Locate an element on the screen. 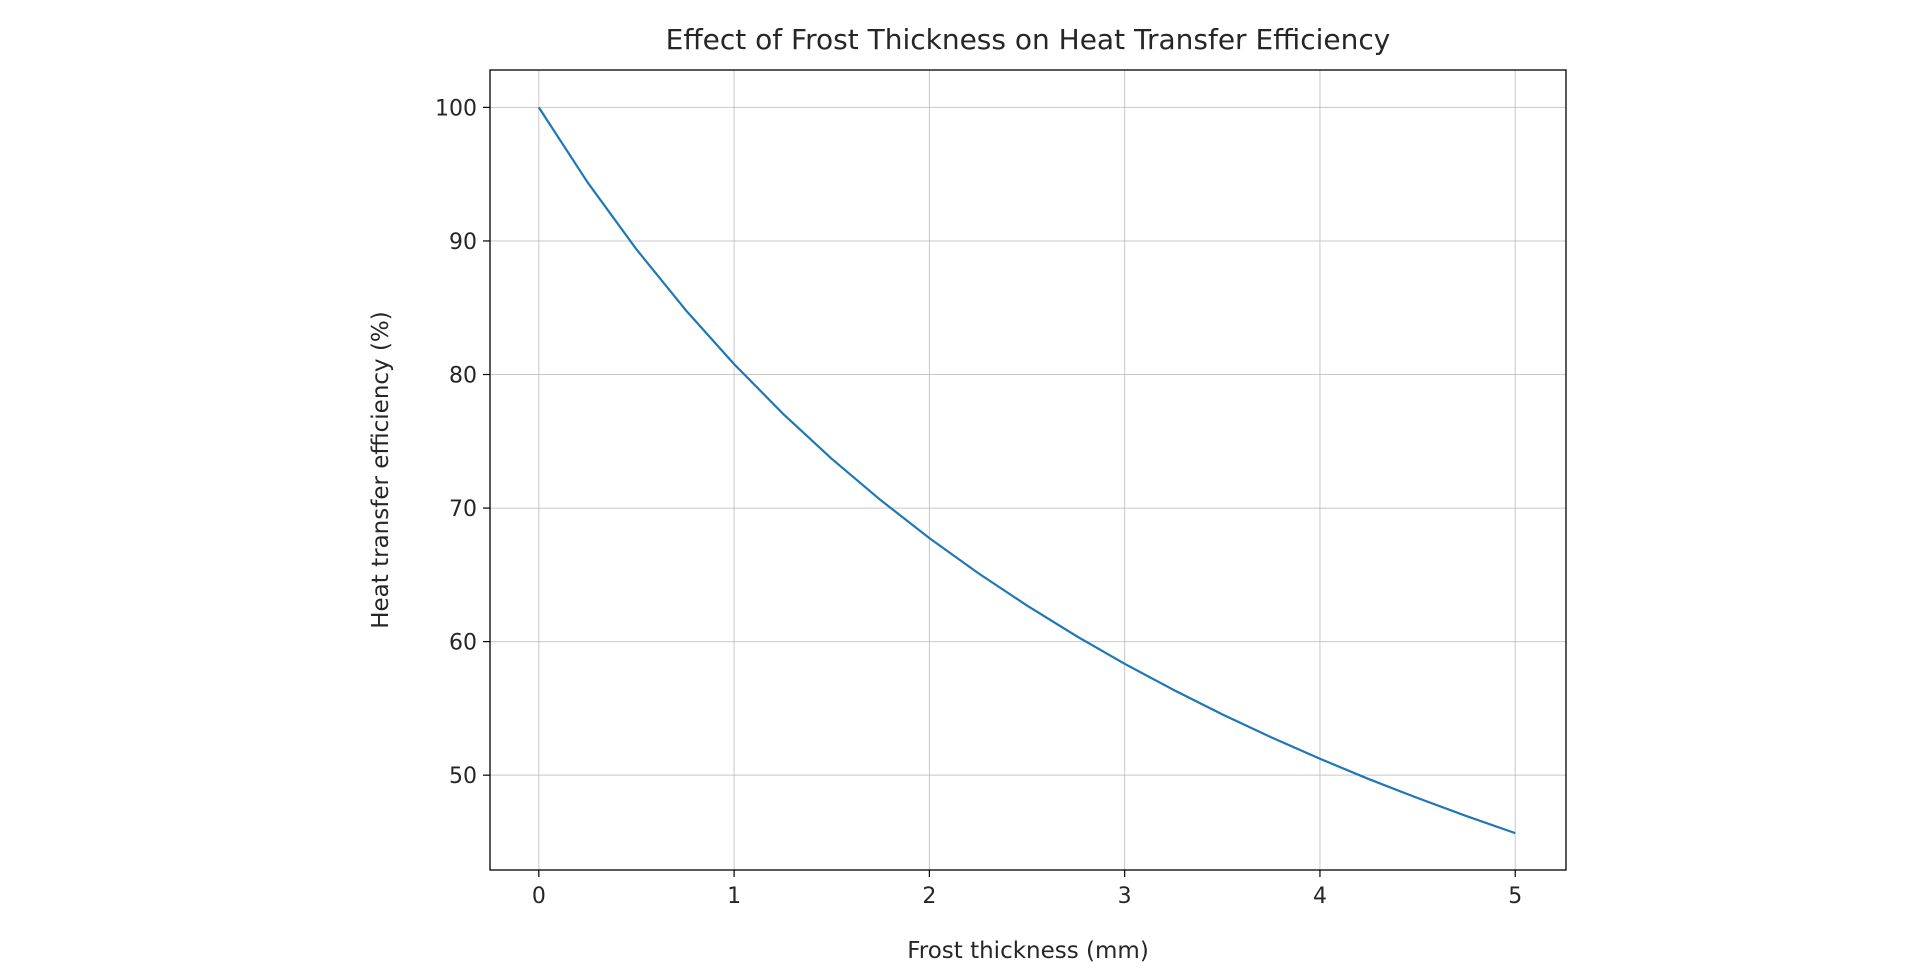  y-tick-label: 70 is located at coordinates (463, 509).